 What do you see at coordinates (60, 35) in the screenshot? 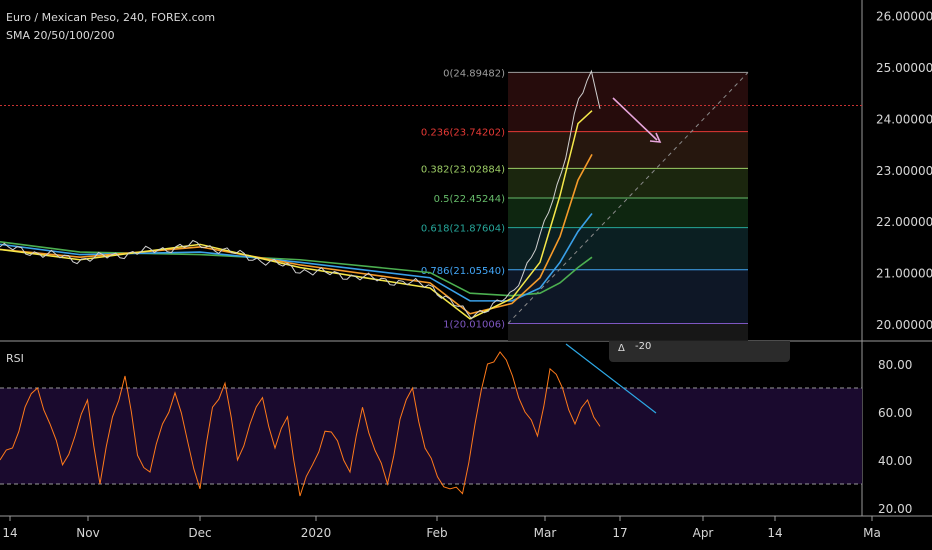
I see `indicator-legend: SMA 20/50/100/200` at bounding box center [60, 35].